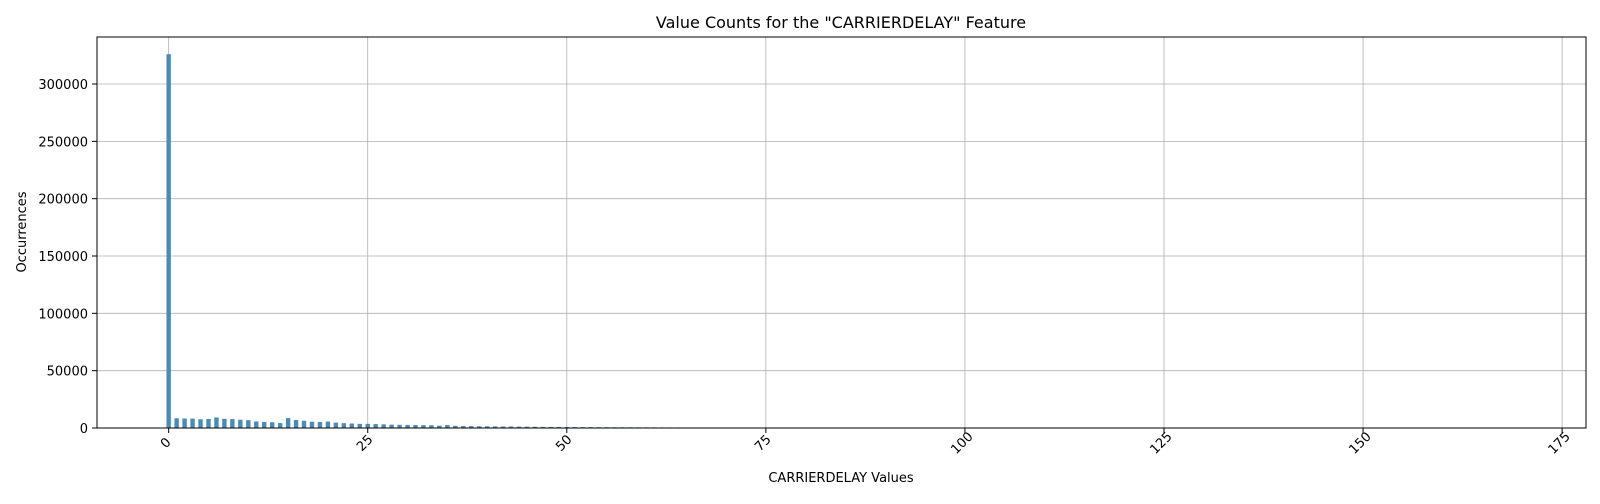 This screenshot has width=1600, height=504. What do you see at coordinates (63, 314) in the screenshot?
I see `y-tick-label: 100000` at bounding box center [63, 314].